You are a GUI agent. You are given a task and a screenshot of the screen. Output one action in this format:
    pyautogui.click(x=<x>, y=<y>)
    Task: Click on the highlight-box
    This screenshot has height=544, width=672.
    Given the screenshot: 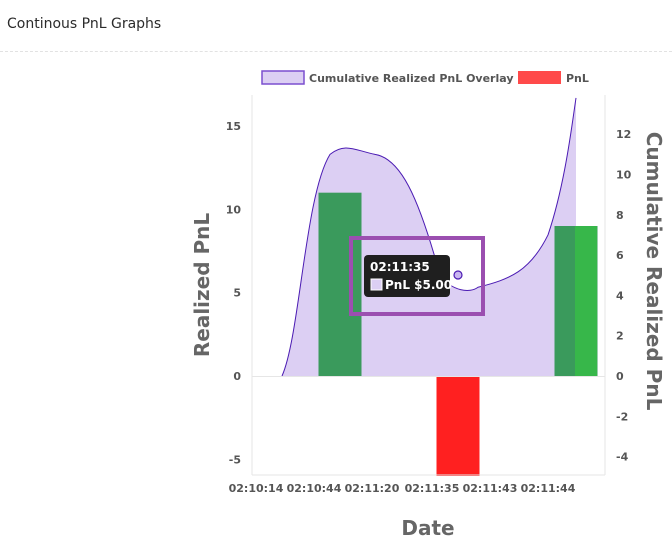 What is the action you would take?
    pyautogui.click(x=417, y=276)
    